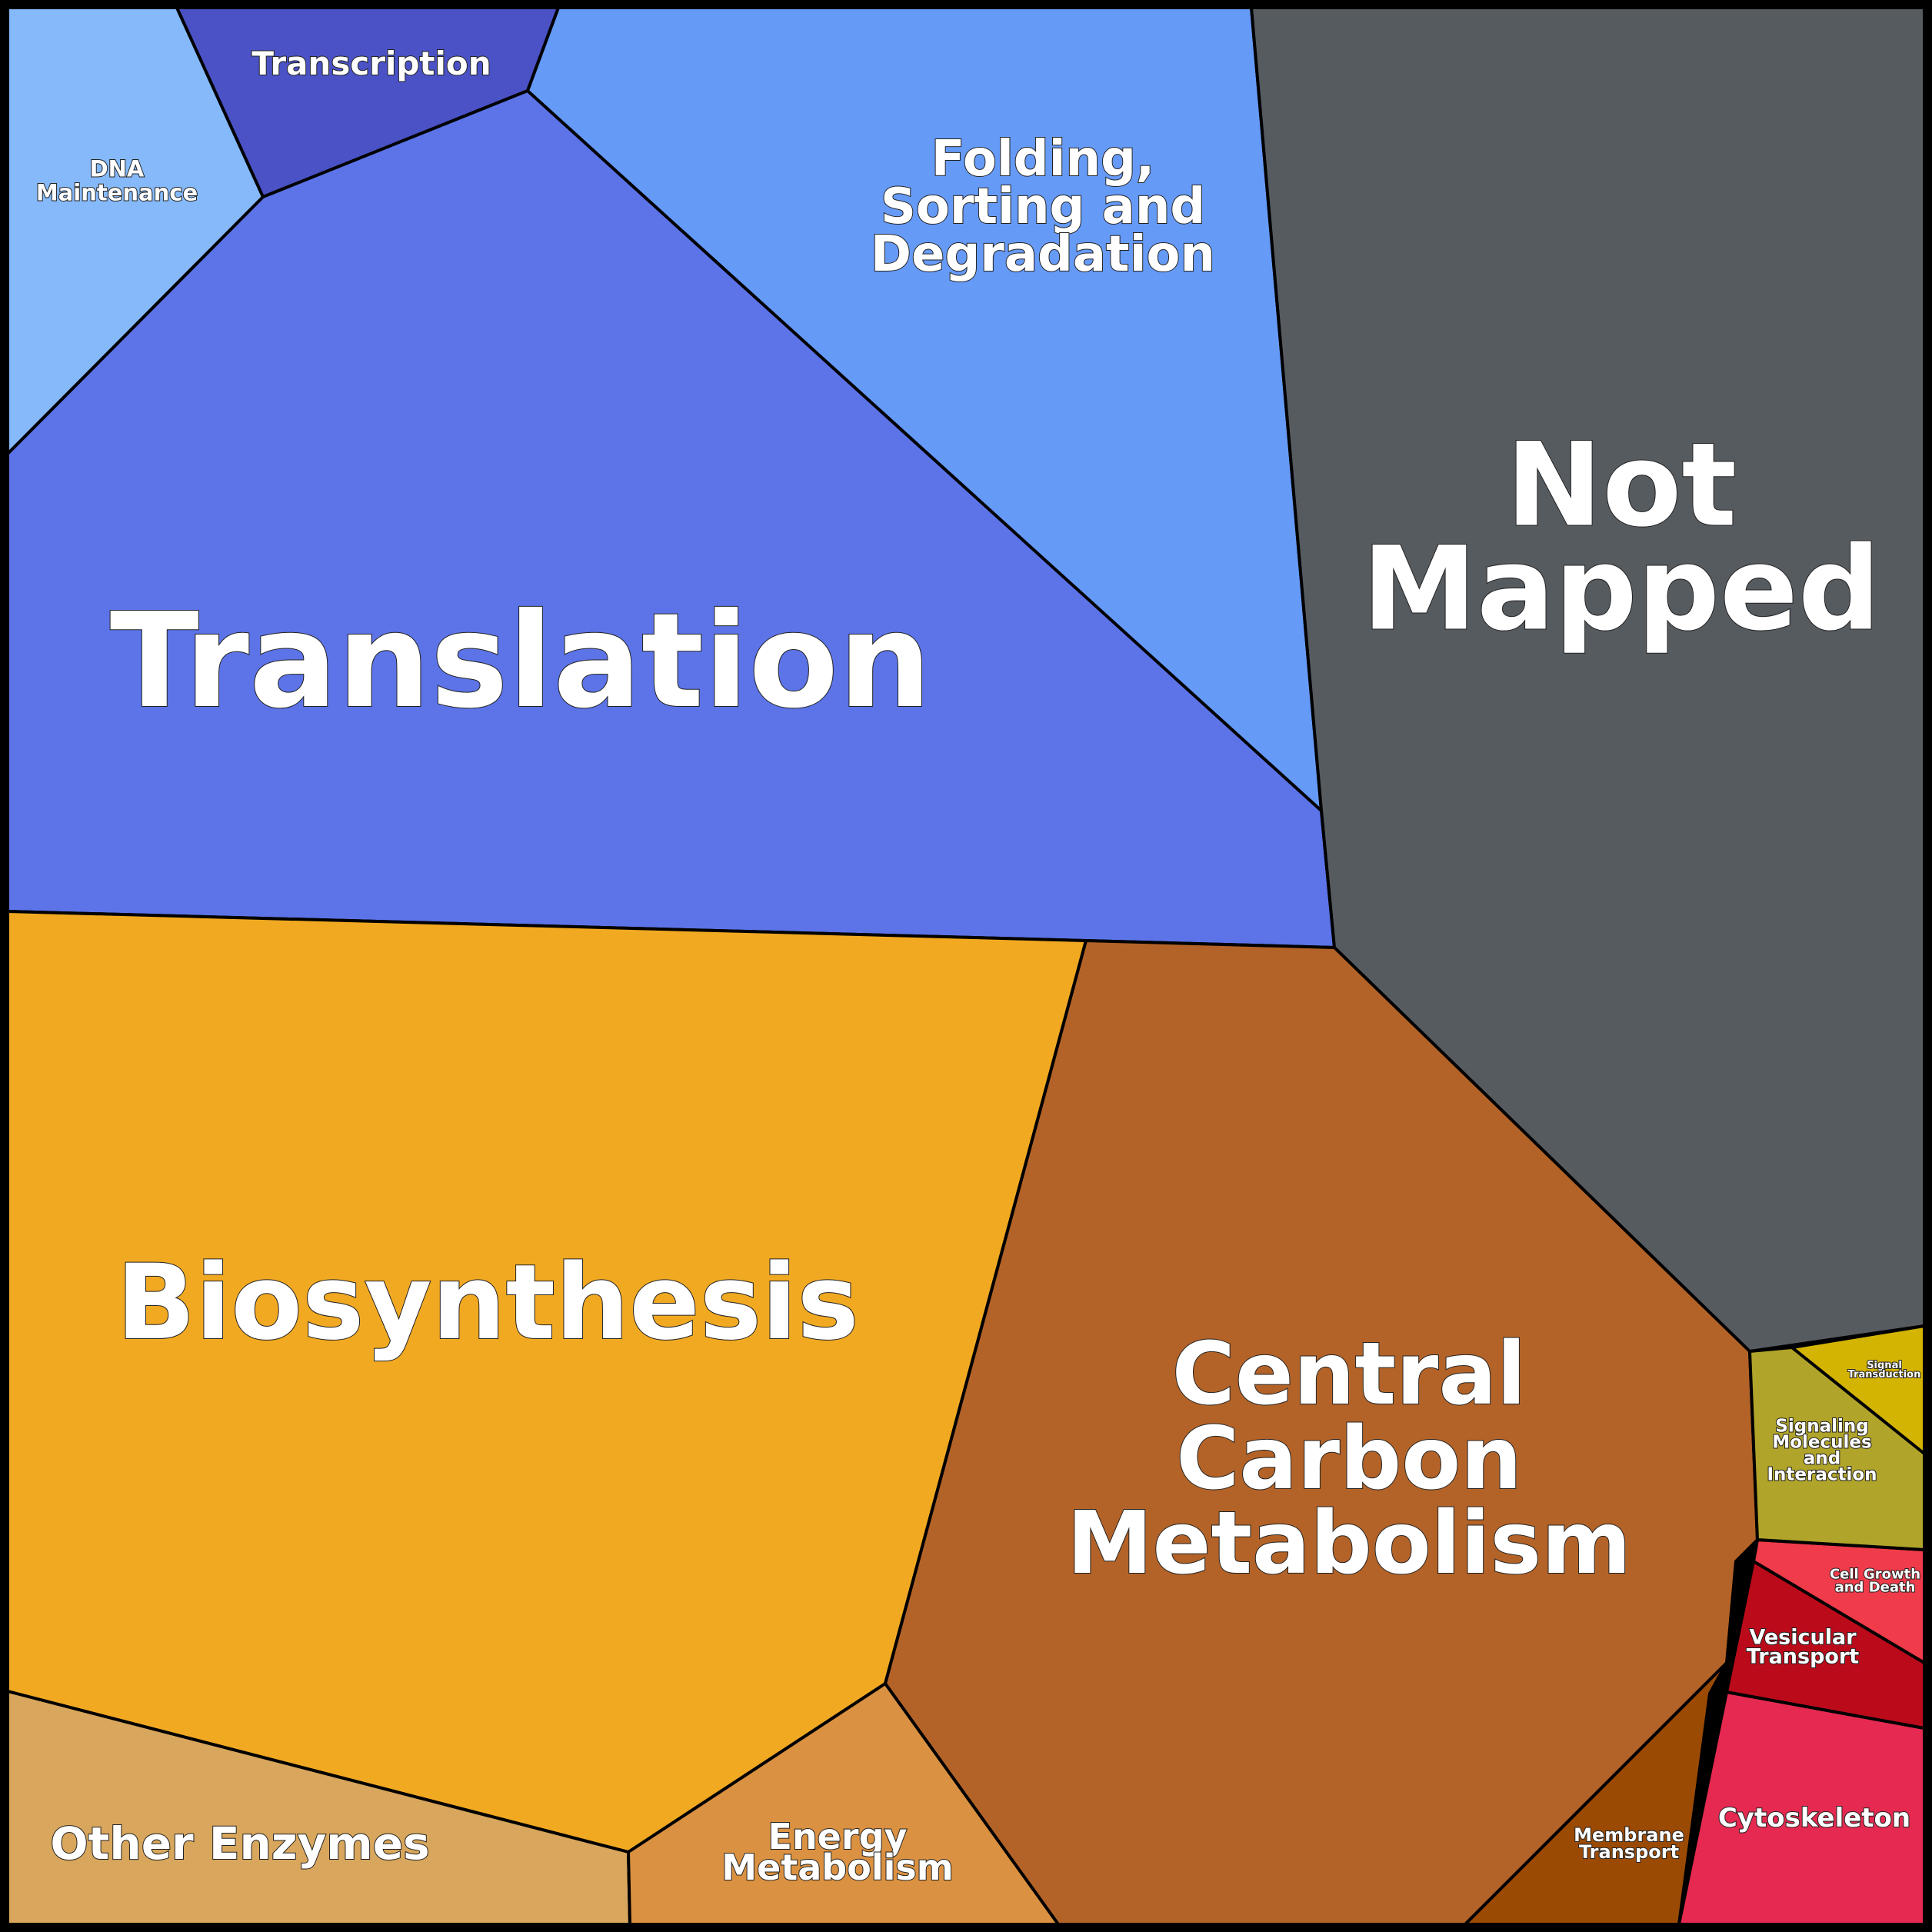 The height and width of the screenshot is (1932, 1932). What do you see at coordinates (1875, 1575) in the screenshot?
I see `label-line: Cell Growth` at bounding box center [1875, 1575].